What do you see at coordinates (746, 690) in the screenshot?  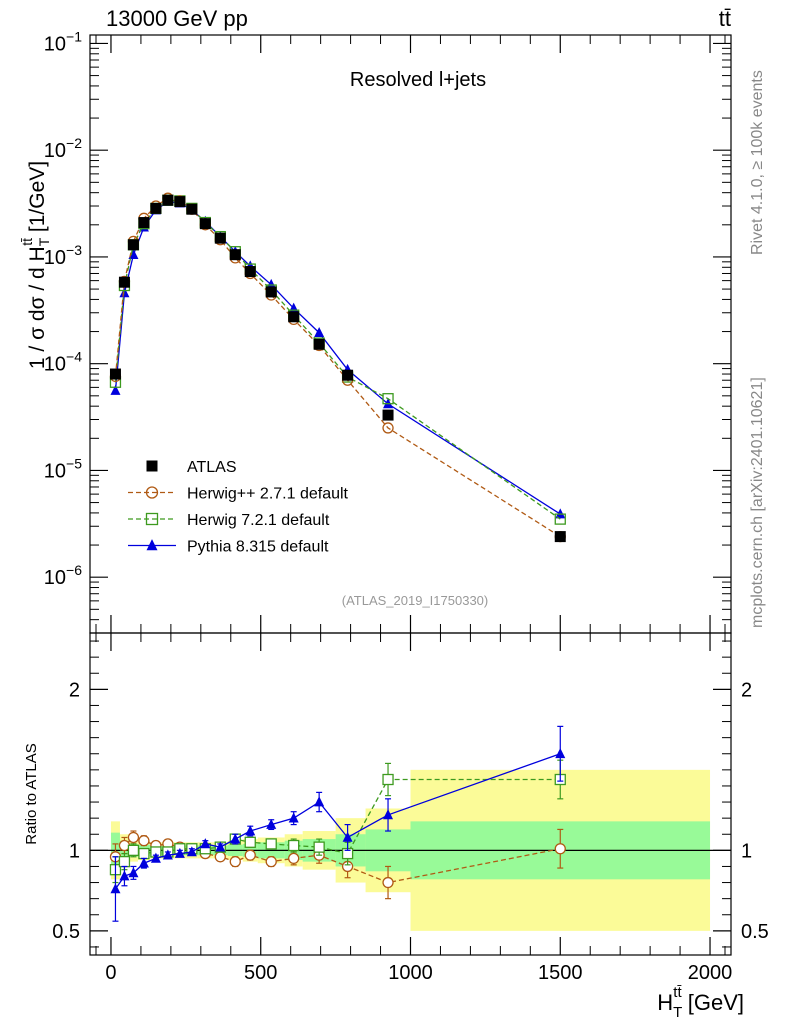 I see `ratio-y-tick-label-right: 2` at bounding box center [746, 690].